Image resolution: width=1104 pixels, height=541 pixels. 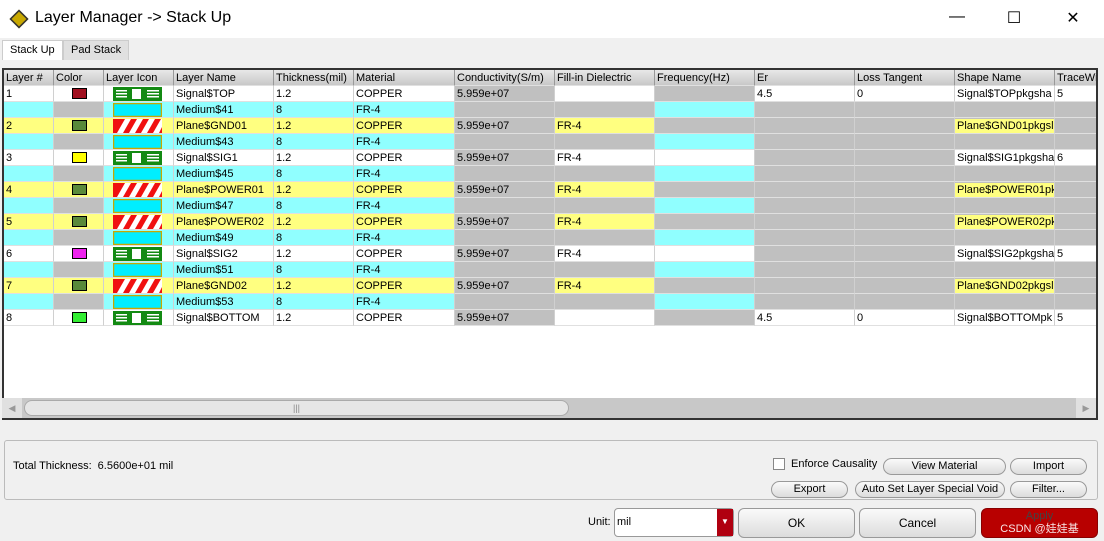 What do you see at coordinates (224, 206) in the screenshot?
I see `layer-name-cell: Medium$47` at bounding box center [224, 206].